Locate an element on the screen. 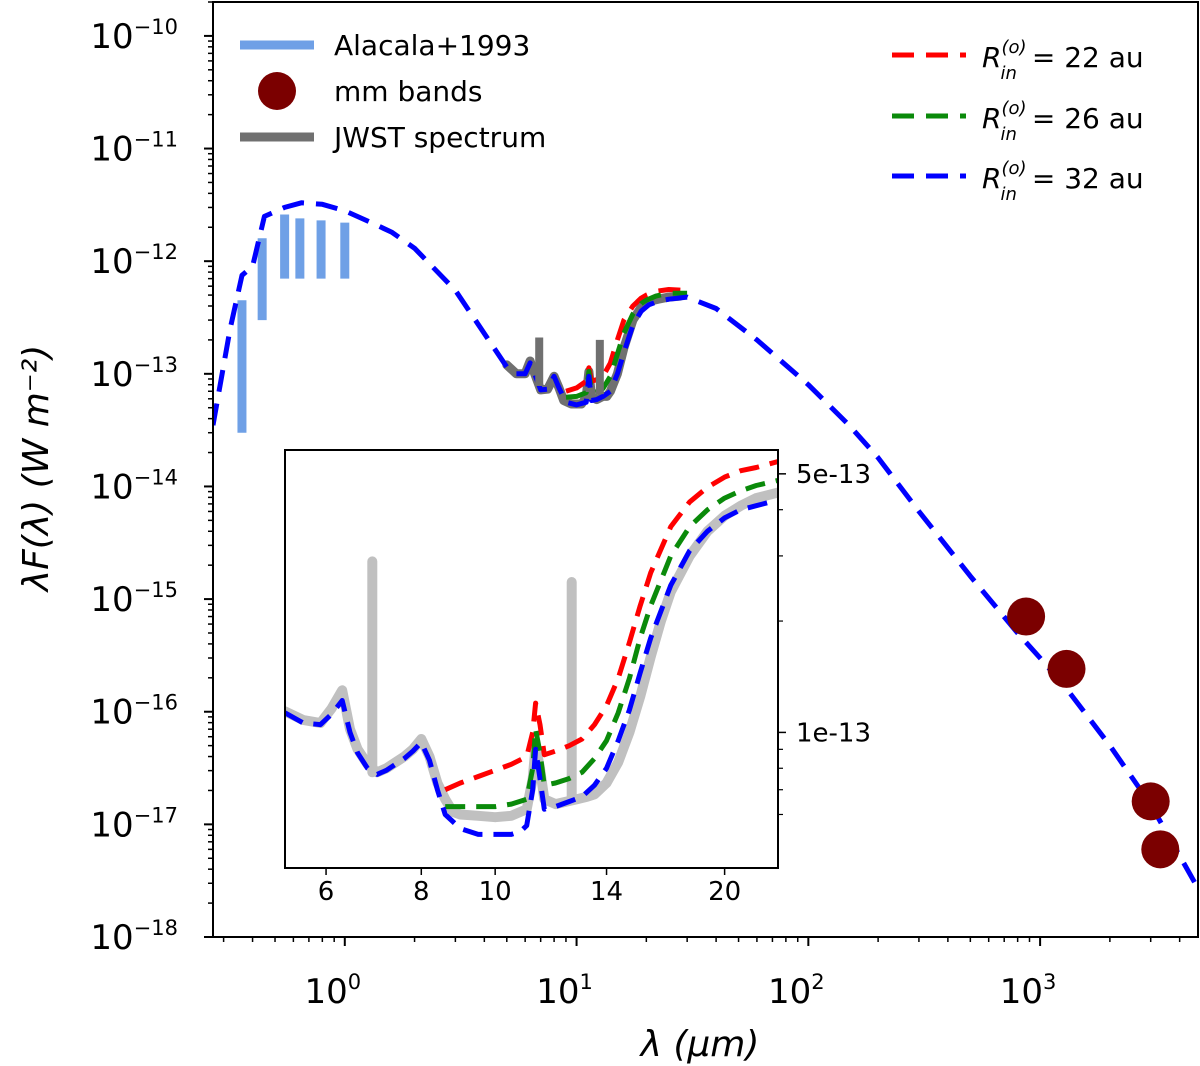  y-tick-label: 10−14 is located at coordinates (134, 486).